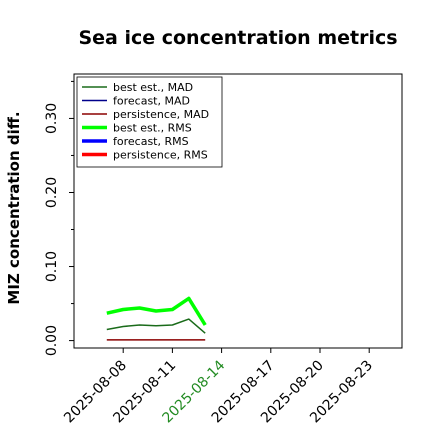 The image size is (440, 440). What do you see at coordinates (161, 114) in the screenshot?
I see `legend-label: persistence, MAD` at bounding box center [161, 114].